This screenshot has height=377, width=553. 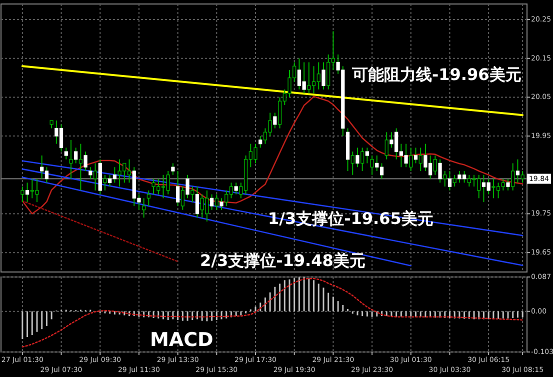 I want to click on annotation: MACD, so click(x=182, y=340).